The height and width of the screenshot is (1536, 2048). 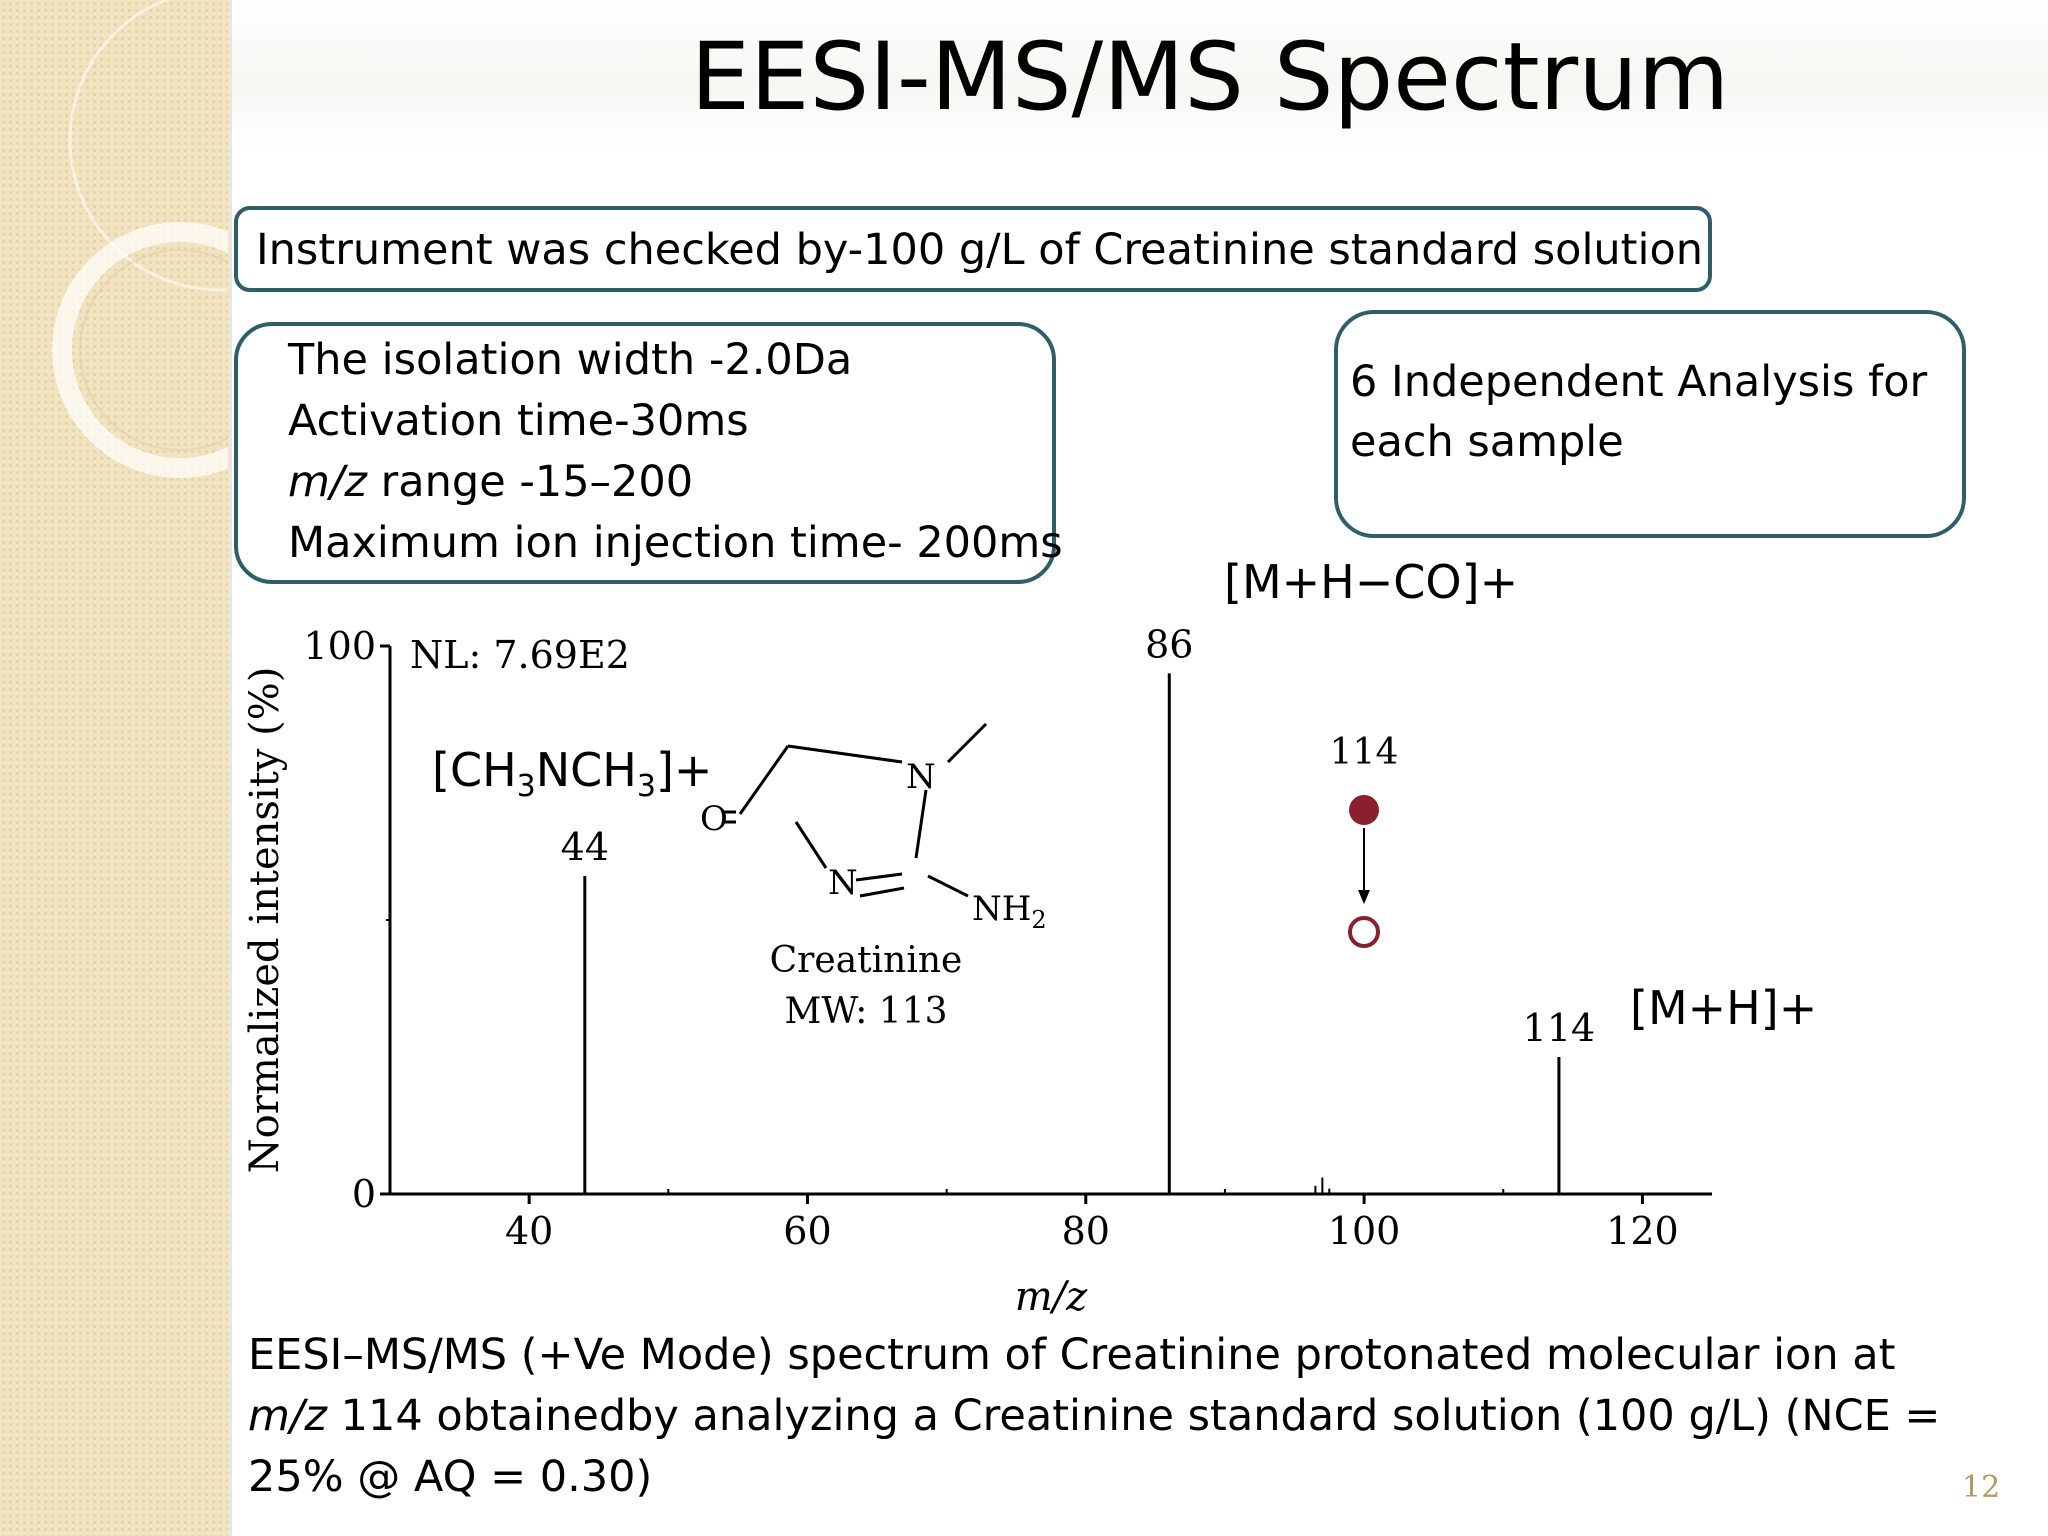 I want to click on y-axis-label: Normalized intensity (%), so click(x=265, y=920).